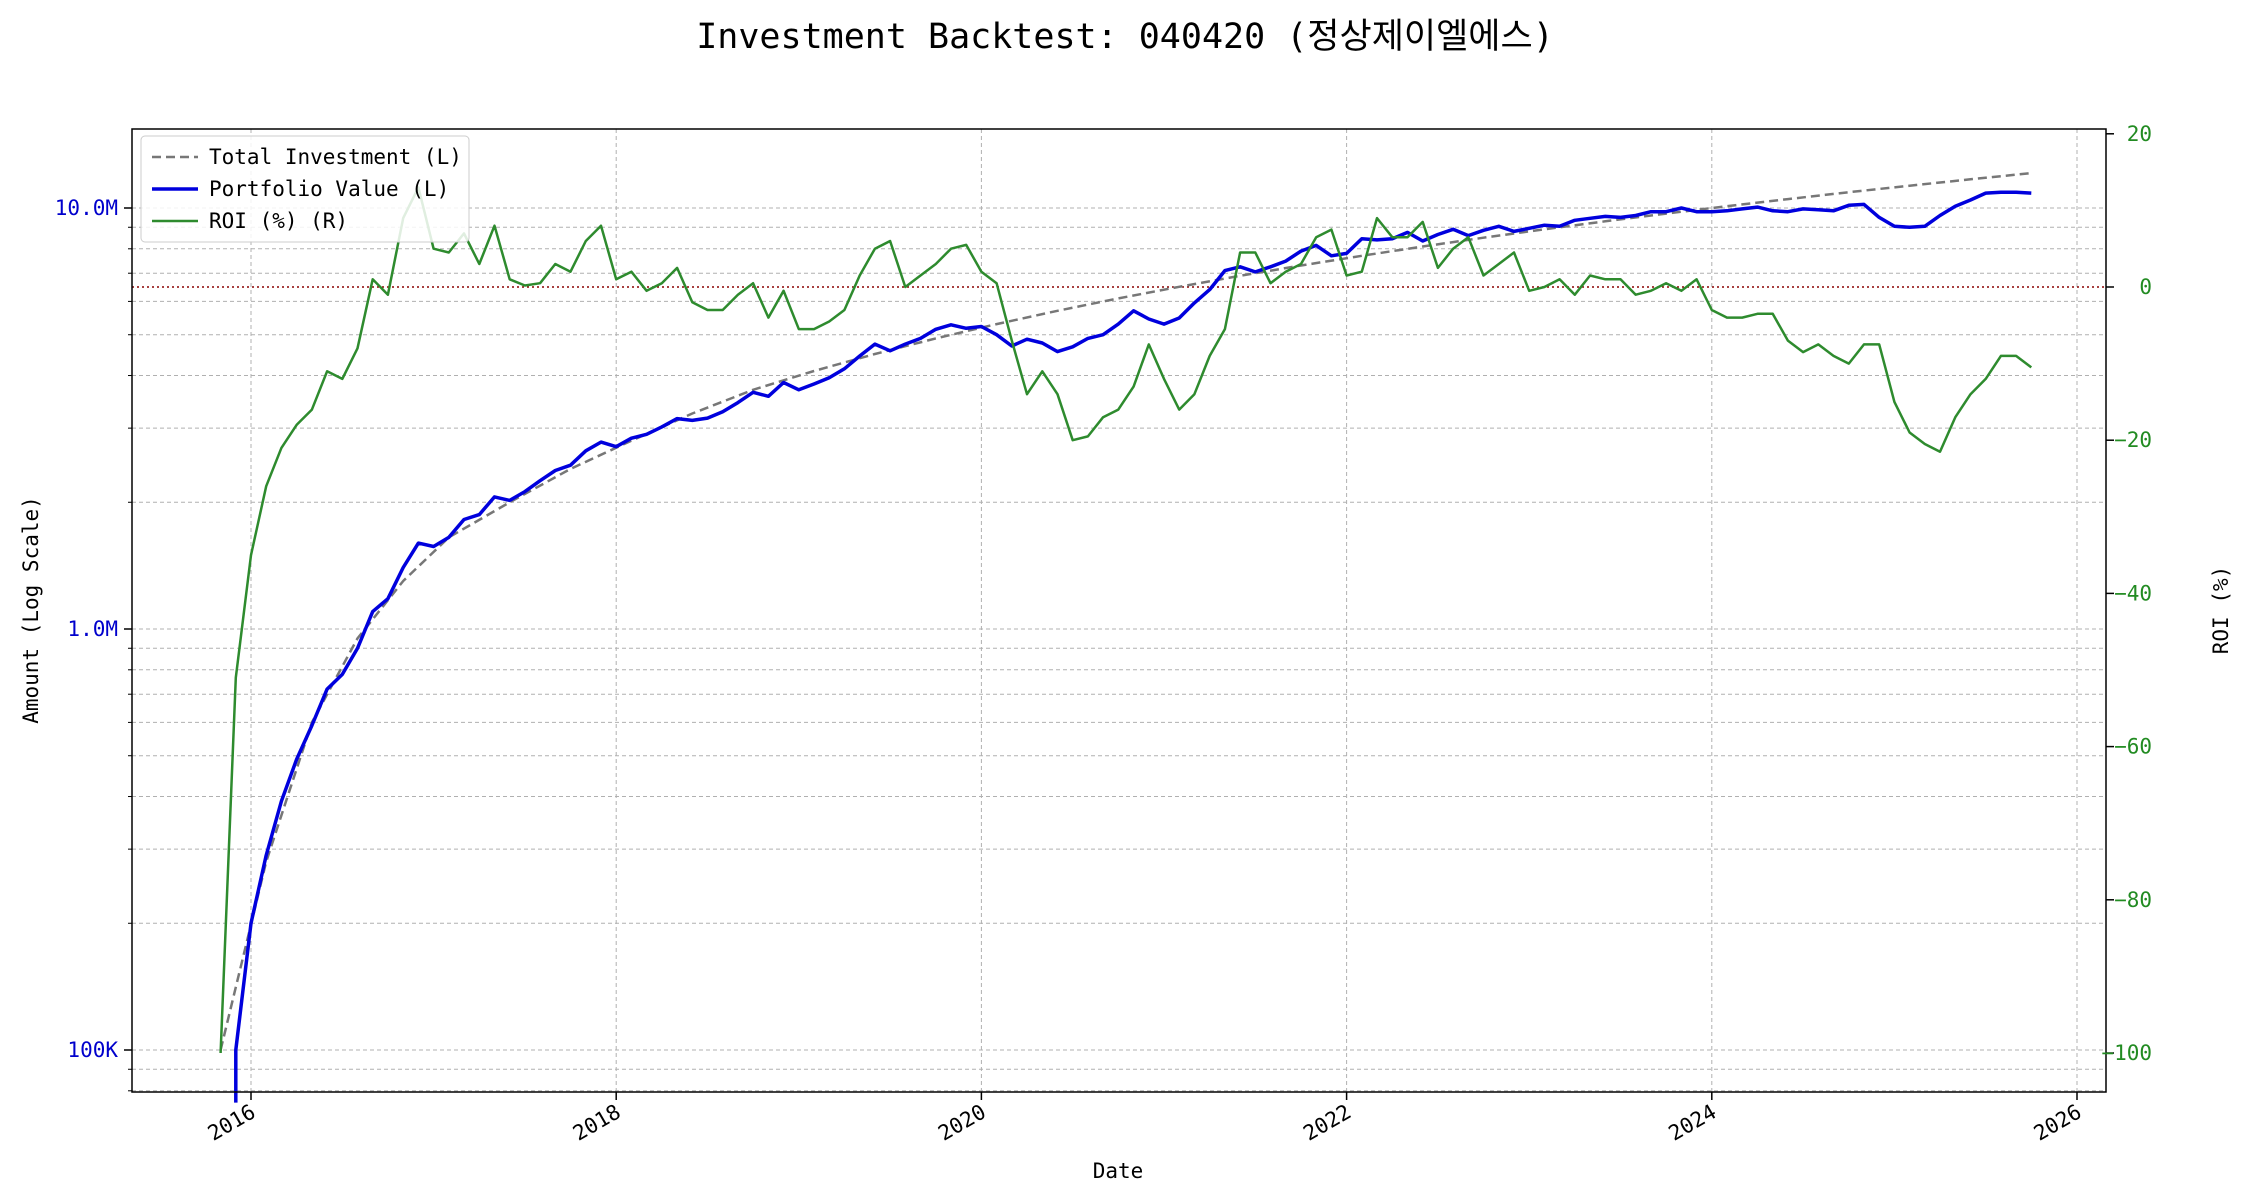 The width and height of the screenshot is (2250, 1200). What do you see at coordinates (2133, 593) in the screenshot?
I see `right-tick-label: −40` at bounding box center [2133, 593].